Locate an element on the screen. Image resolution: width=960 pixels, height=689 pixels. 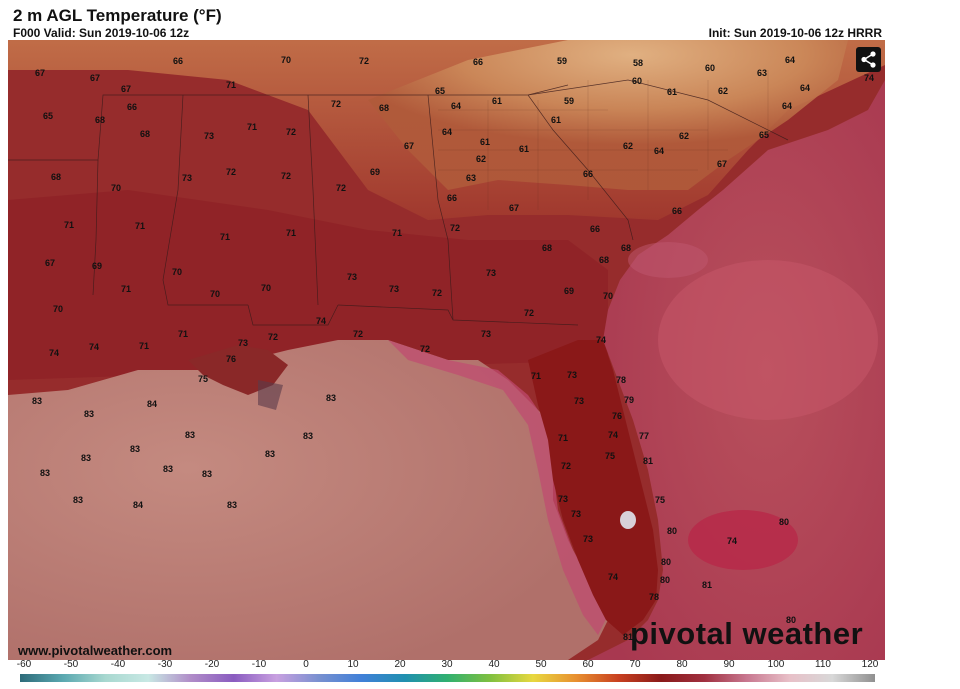
colorbar-tick: -20 is located at coordinates (212, 664).